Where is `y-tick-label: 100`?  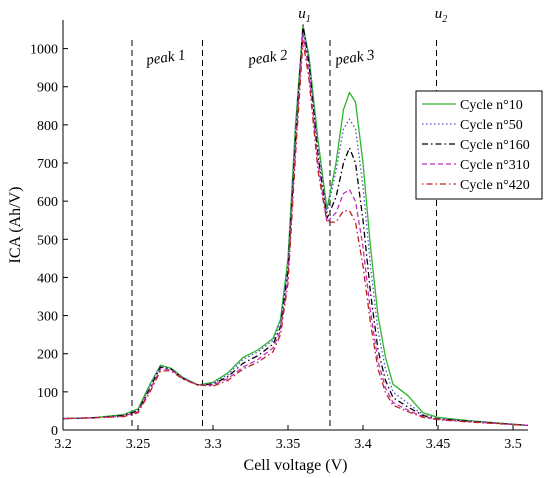
y-tick-label: 100 is located at coordinates (47, 393).